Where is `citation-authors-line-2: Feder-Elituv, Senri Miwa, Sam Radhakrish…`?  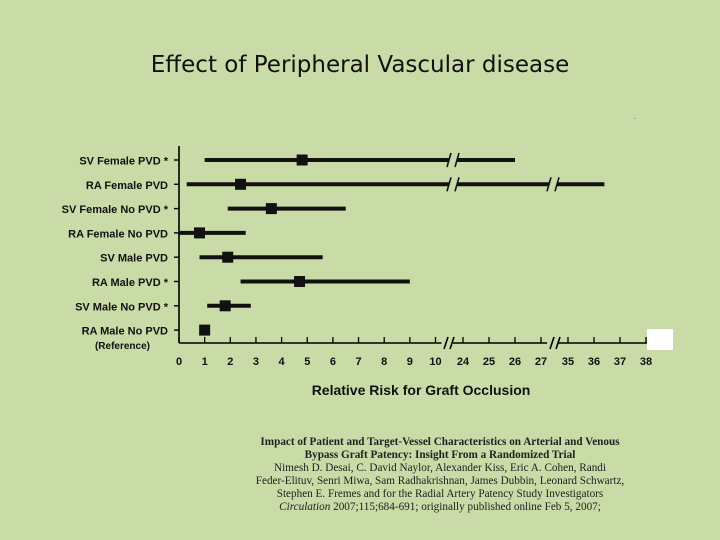 citation-authors-line-2: Feder-Elituv, Senri Miwa, Sam Radhakrish… is located at coordinates (440, 481).